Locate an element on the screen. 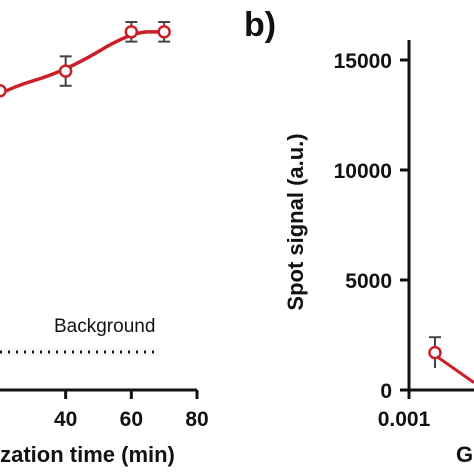  panel-b-data-points is located at coordinates (451, 360).